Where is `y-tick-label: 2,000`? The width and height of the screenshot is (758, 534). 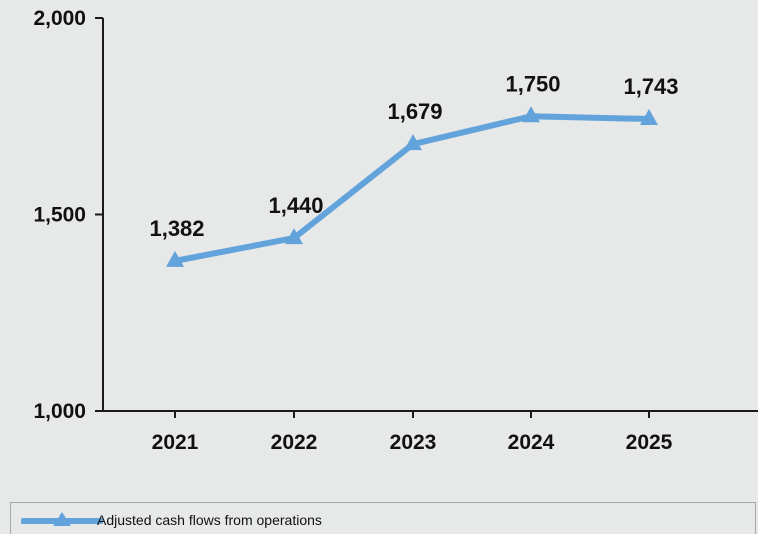
y-tick-label: 2,000 is located at coordinates (59, 18).